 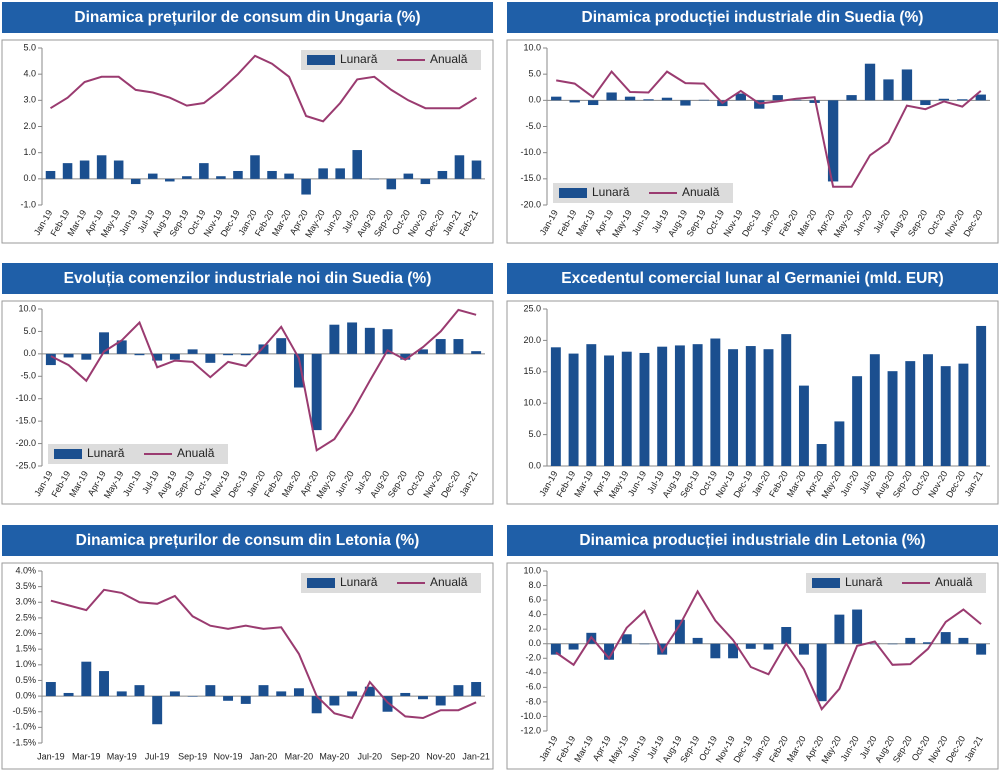 I want to click on x-tick-label: Jul-19, so click(x=157, y=756).